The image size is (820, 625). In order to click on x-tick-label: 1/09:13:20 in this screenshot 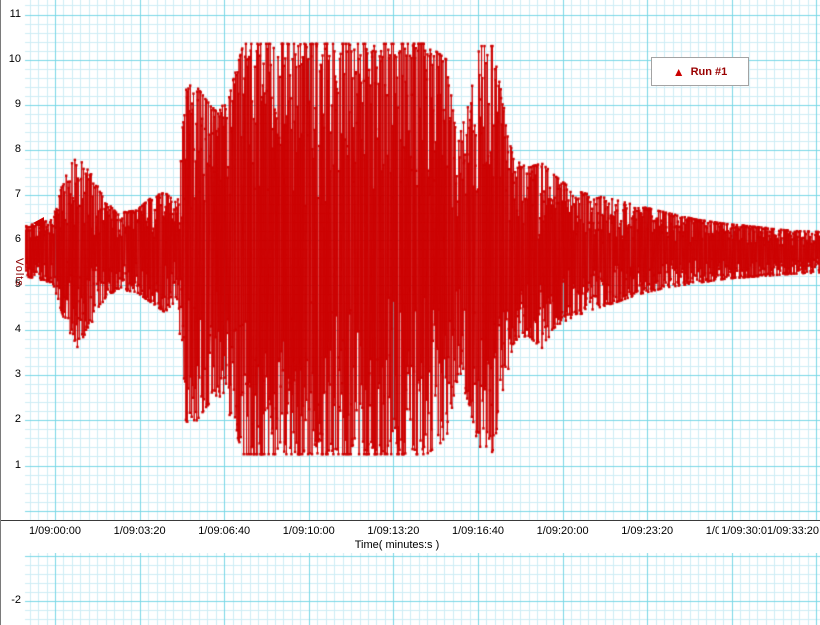, I will do `click(393, 531)`.